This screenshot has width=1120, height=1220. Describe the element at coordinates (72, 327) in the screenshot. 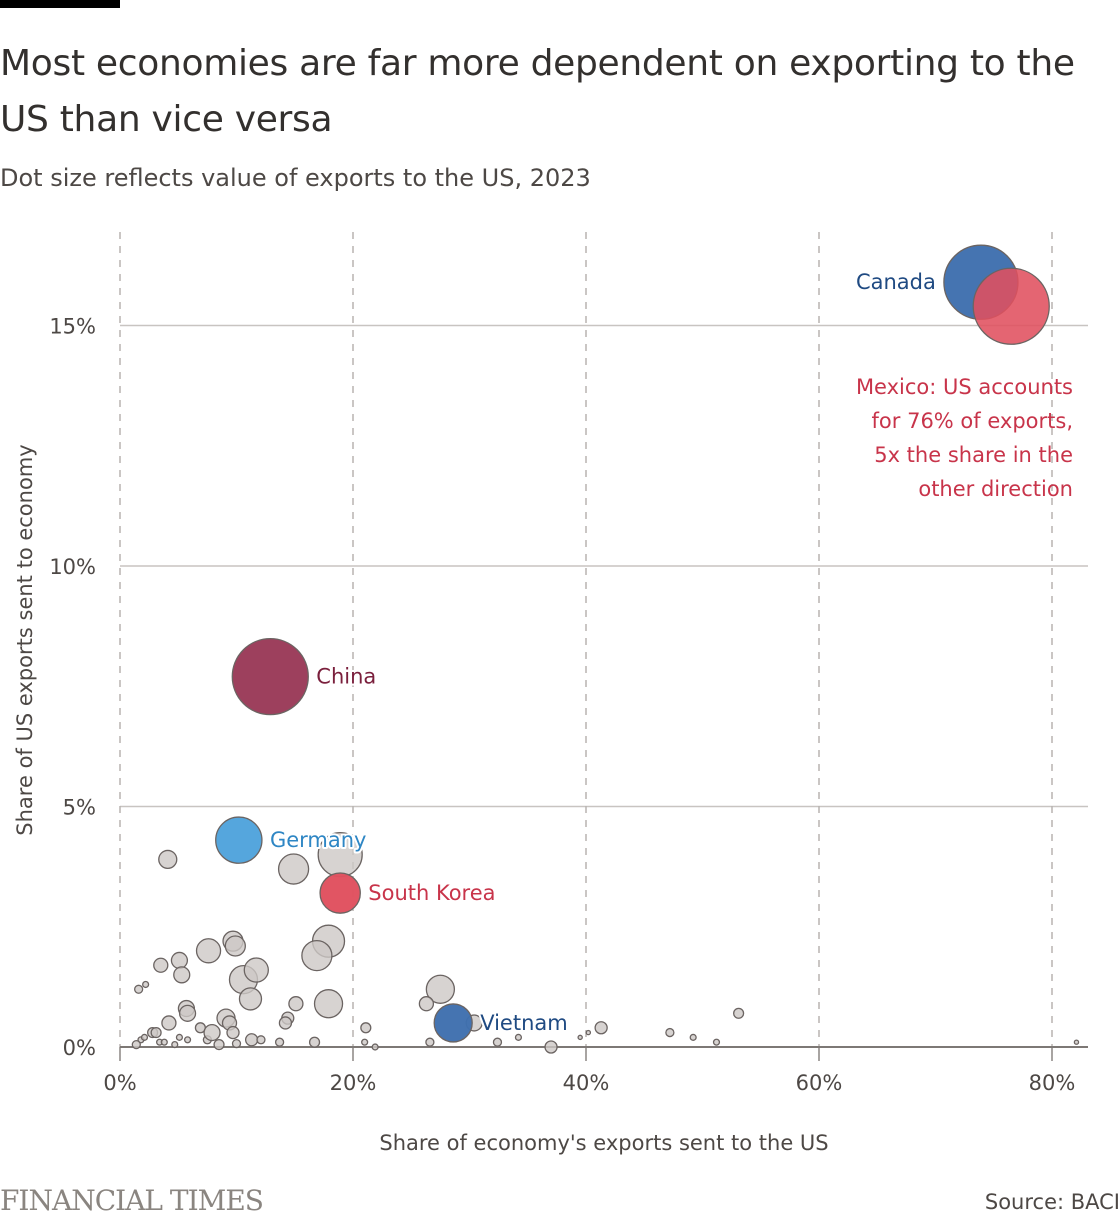

I see `y-tick-label: 15%` at that location.